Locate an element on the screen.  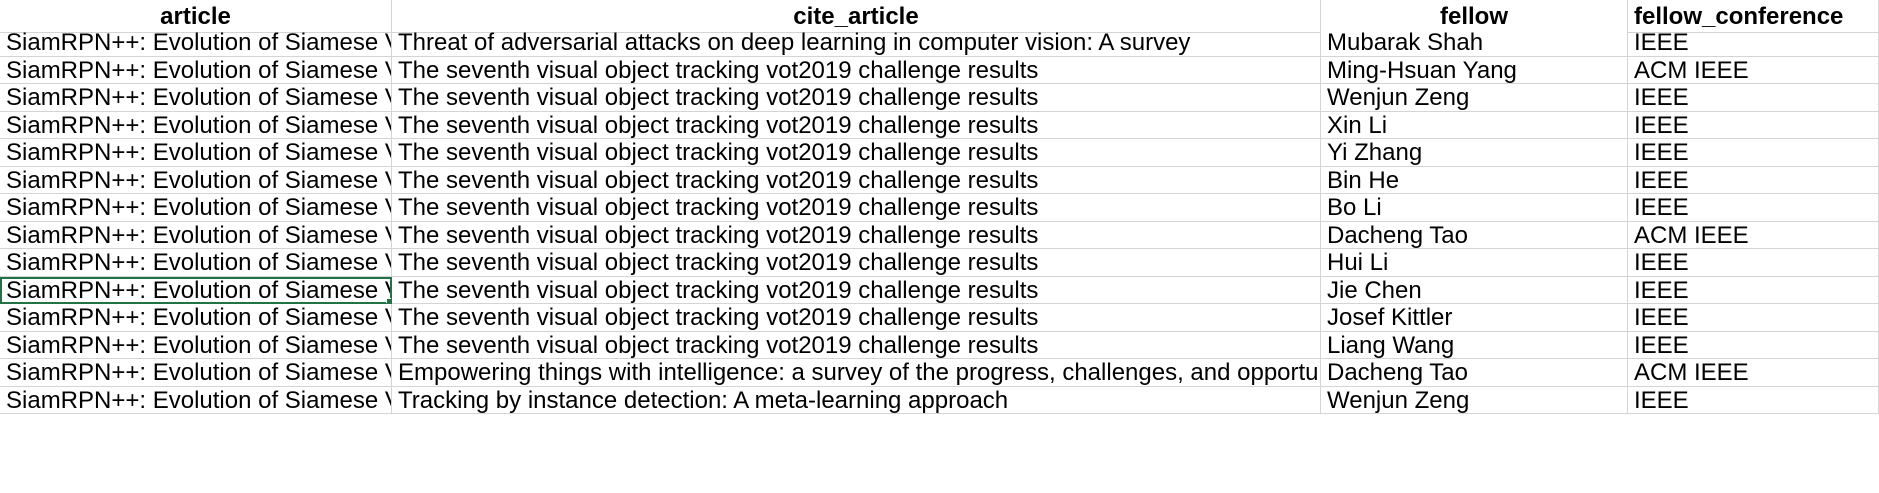
column-header-fellow: fellow is located at coordinates (1474, 16).